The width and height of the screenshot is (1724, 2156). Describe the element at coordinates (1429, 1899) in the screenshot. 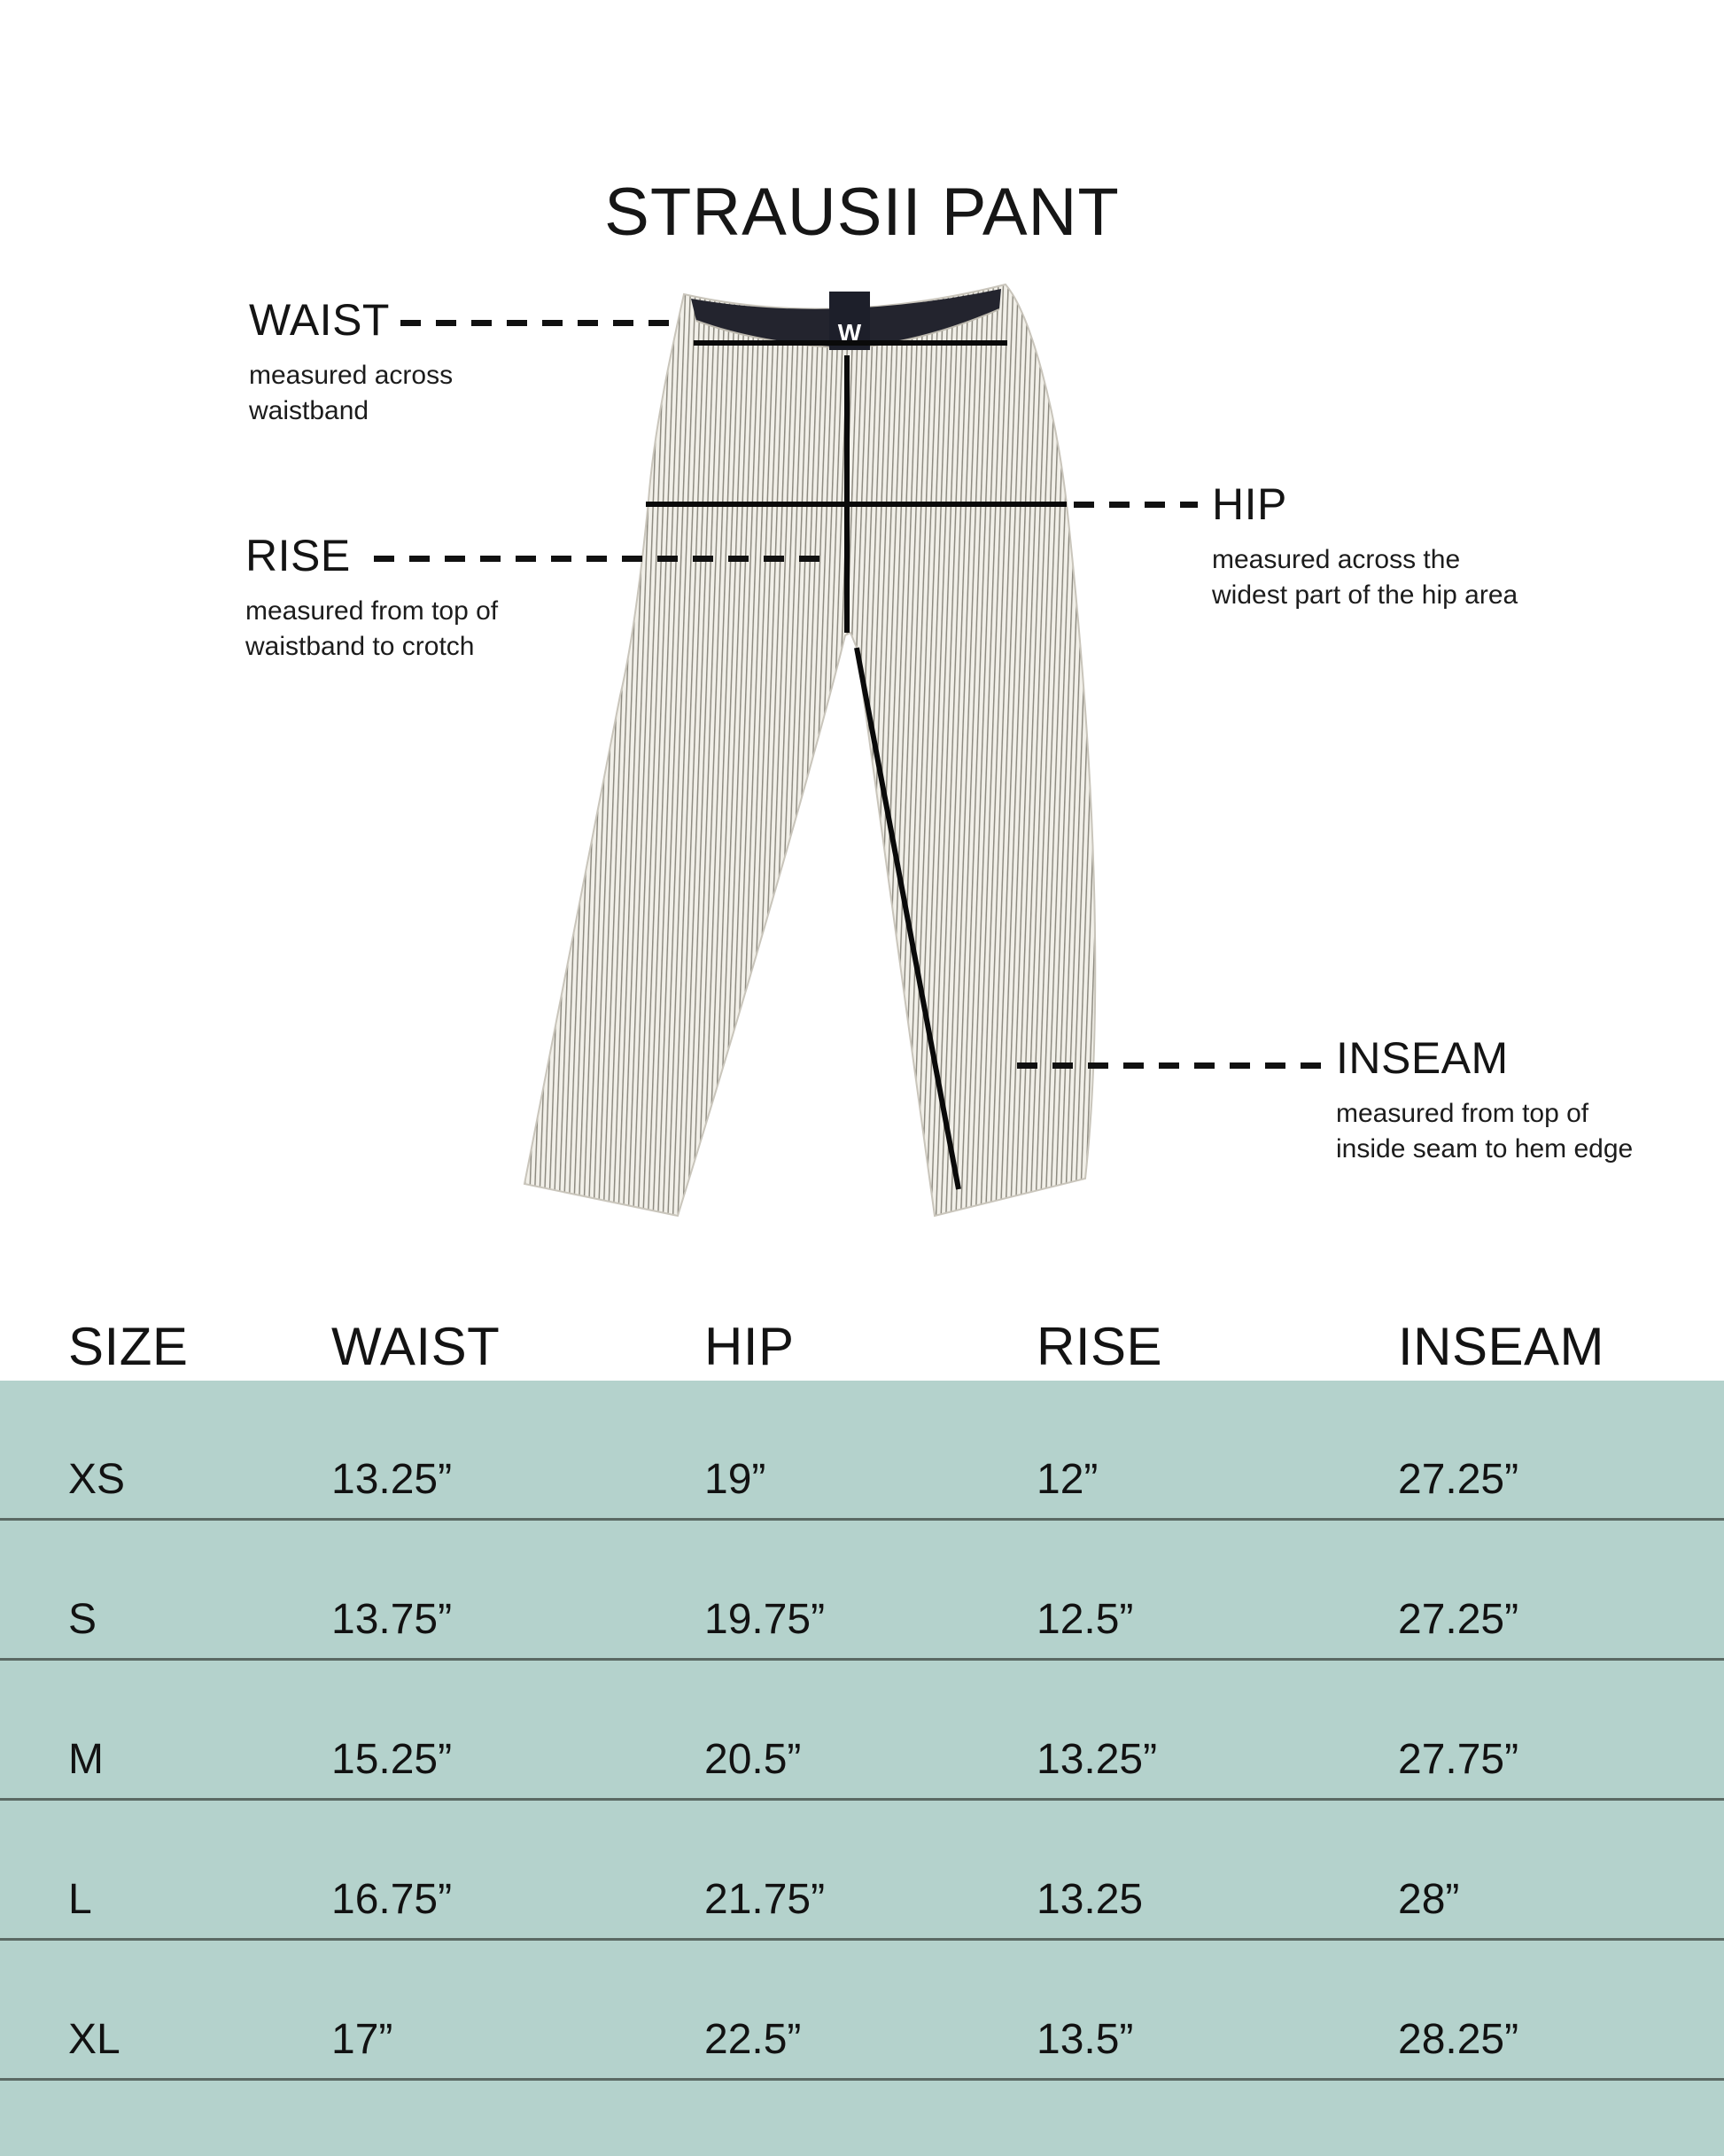

I see `cell-inseam: 28”` at that location.